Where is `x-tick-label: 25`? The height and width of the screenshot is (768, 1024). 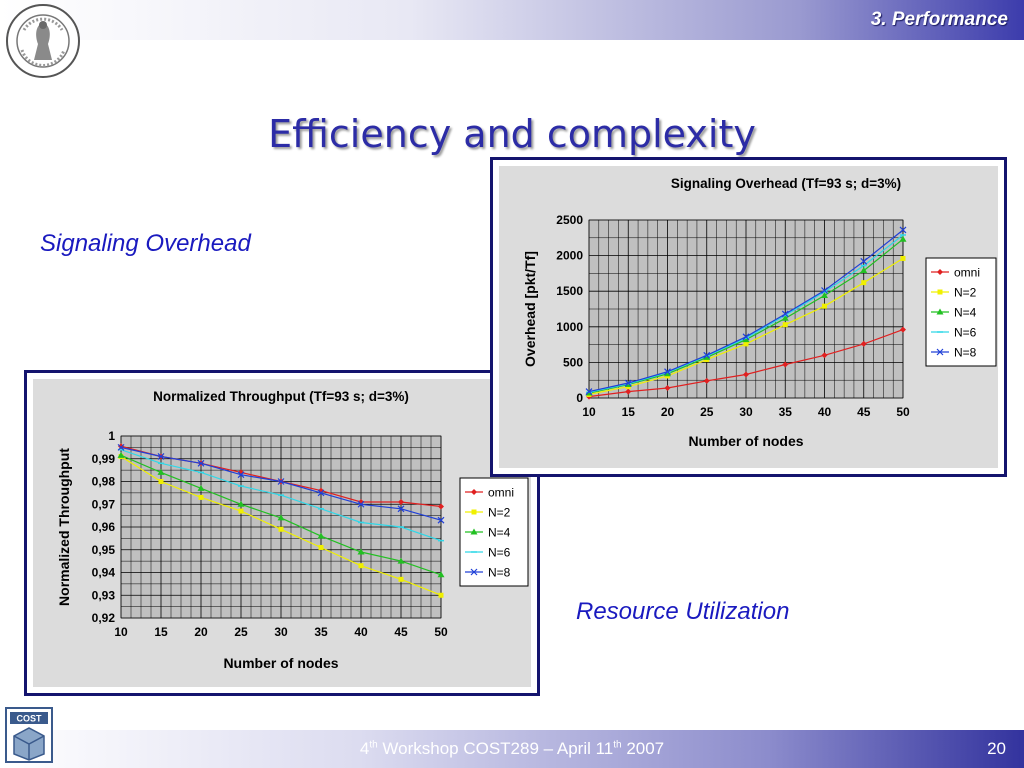 x-tick-label: 25 is located at coordinates (241, 632).